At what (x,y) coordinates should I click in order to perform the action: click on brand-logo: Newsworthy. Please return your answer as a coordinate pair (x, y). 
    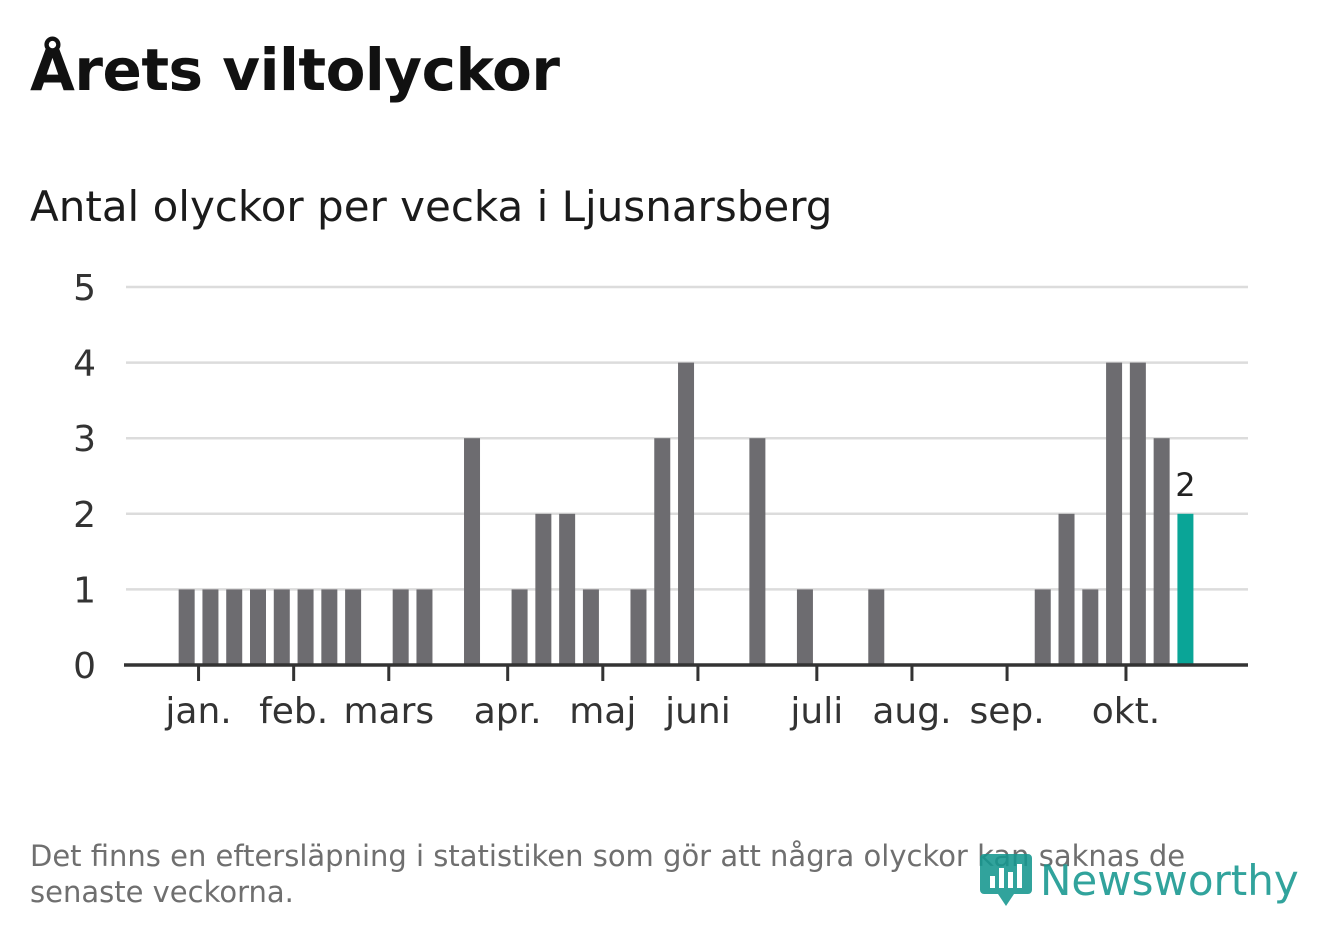
    Looking at the image, I should click on (1139, 880).